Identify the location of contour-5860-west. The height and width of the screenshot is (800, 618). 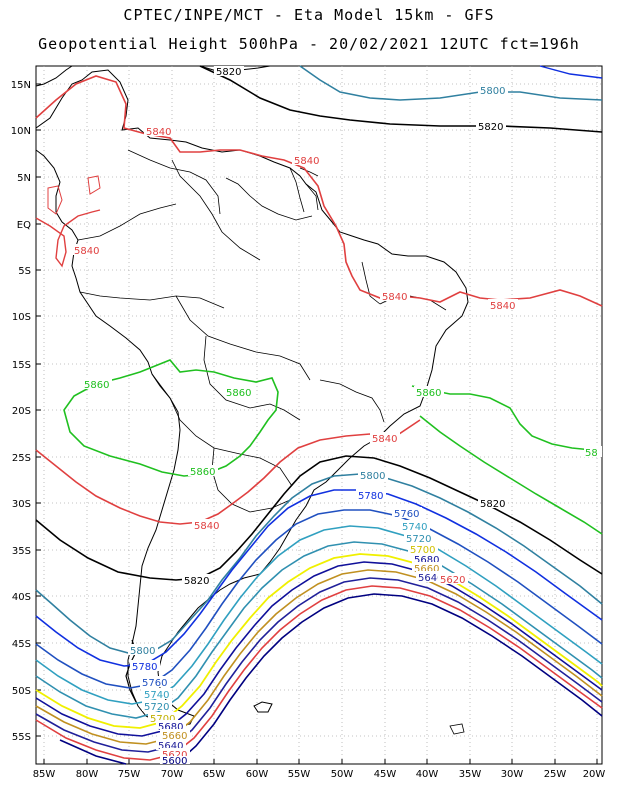
(171, 418).